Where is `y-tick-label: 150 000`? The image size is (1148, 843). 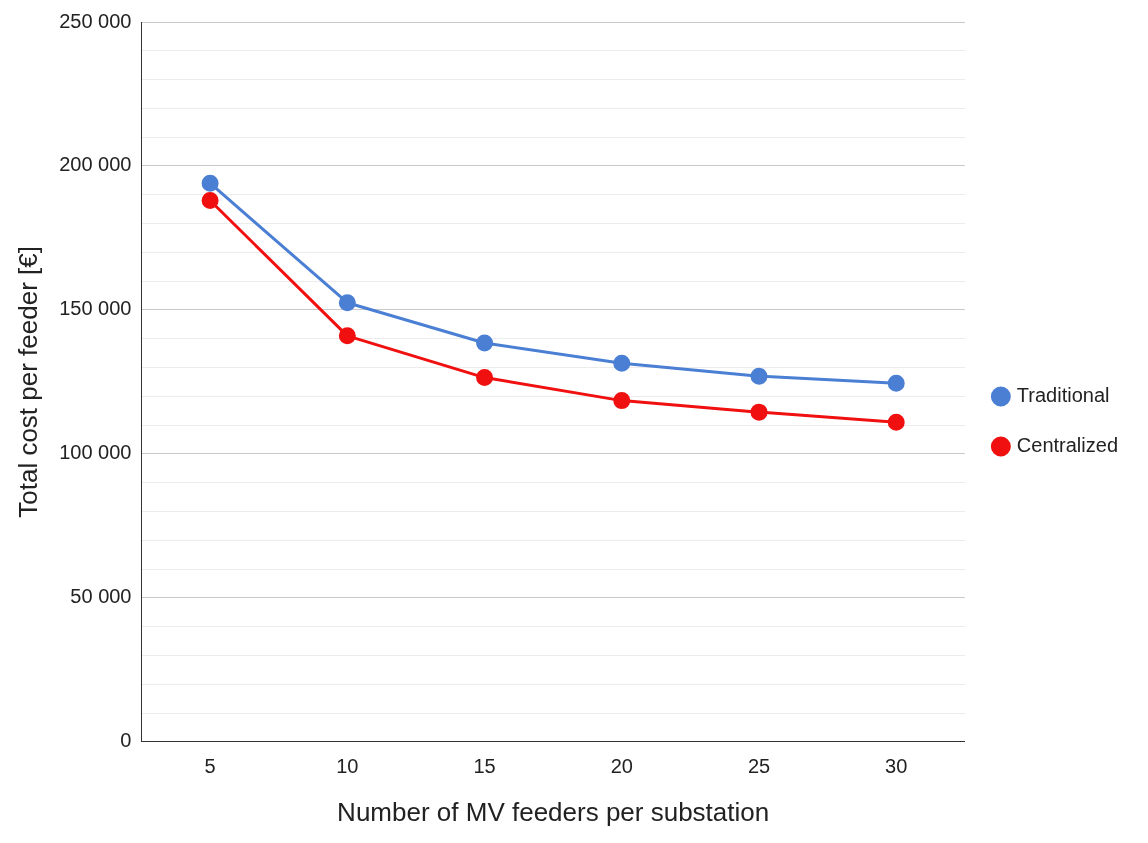
y-tick-label: 150 000 is located at coordinates (95, 308).